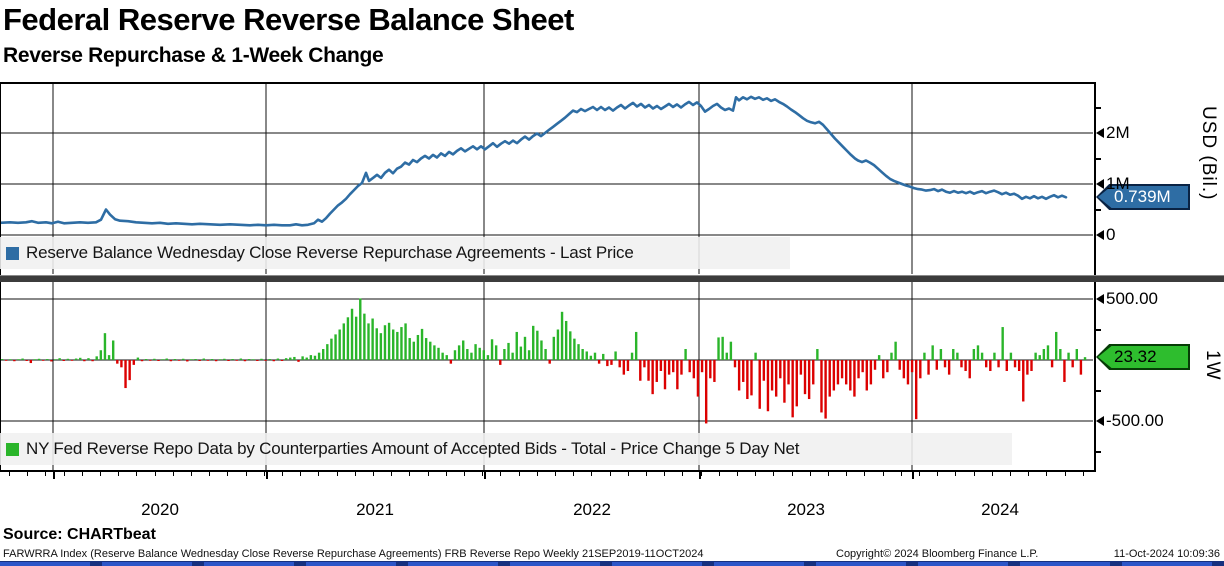 This screenshot has height=566, width=1224. I want to click on x-year-label: 2022, so click(592, 509).